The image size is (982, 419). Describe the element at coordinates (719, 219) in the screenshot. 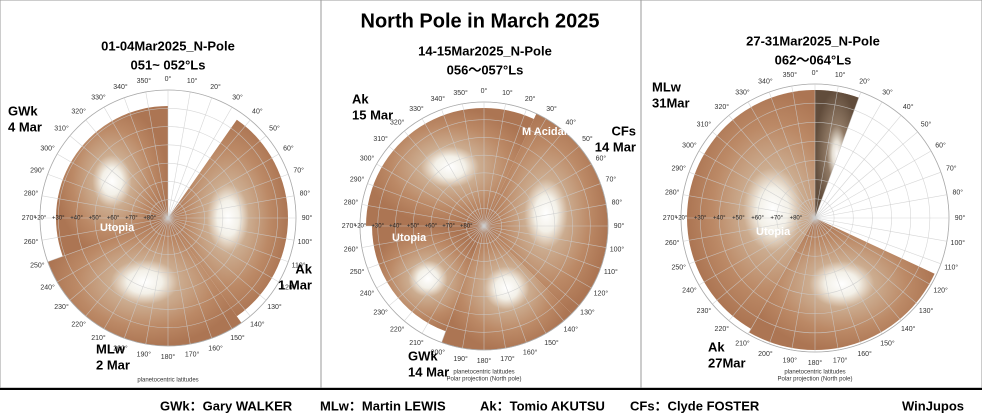

I see `latitude-label: +40°` at that location.